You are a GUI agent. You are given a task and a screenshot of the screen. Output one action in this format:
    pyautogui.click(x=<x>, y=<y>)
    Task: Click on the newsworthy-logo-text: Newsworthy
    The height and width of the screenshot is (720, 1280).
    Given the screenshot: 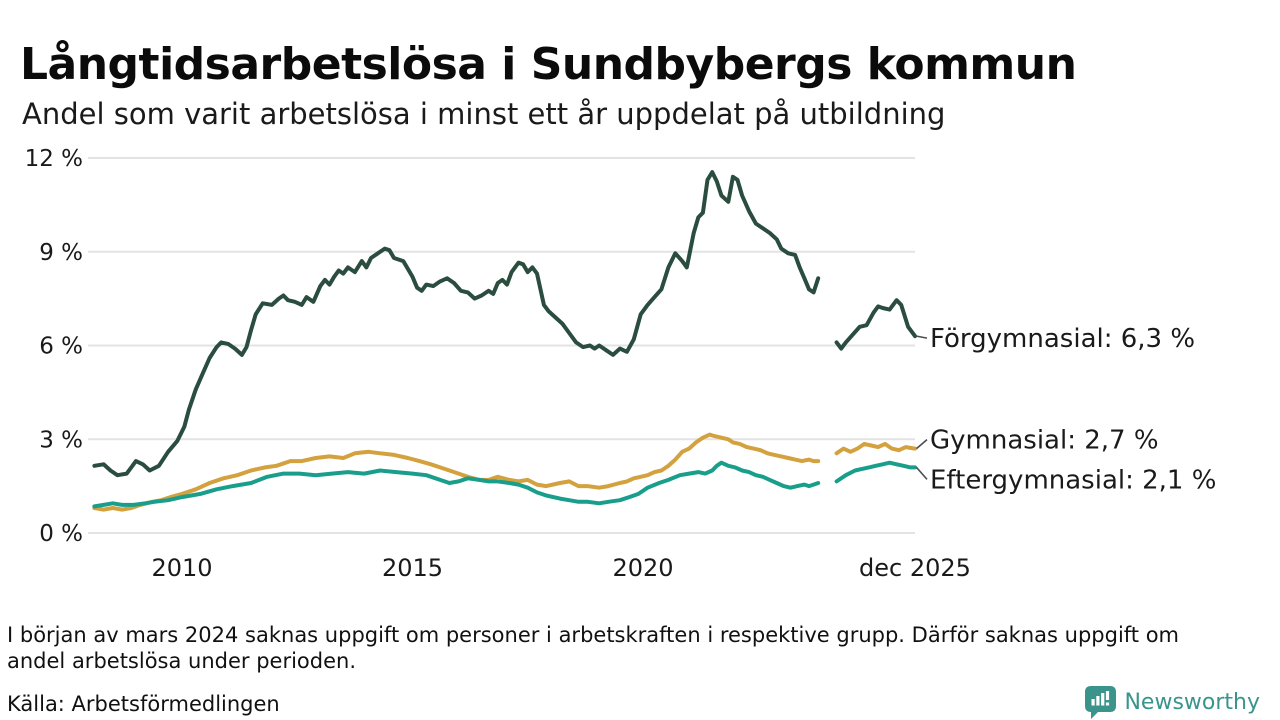 What is the action you would take?
    pyautogui.click(x=1192, y=702)
    